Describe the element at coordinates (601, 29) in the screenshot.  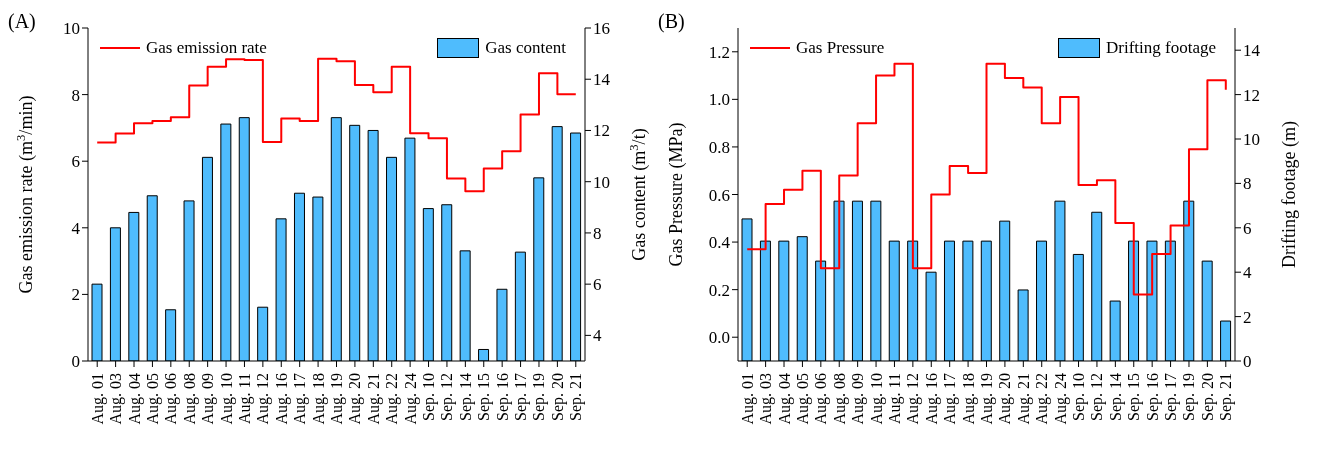
I see `y2-tick-label: 16` at that location.